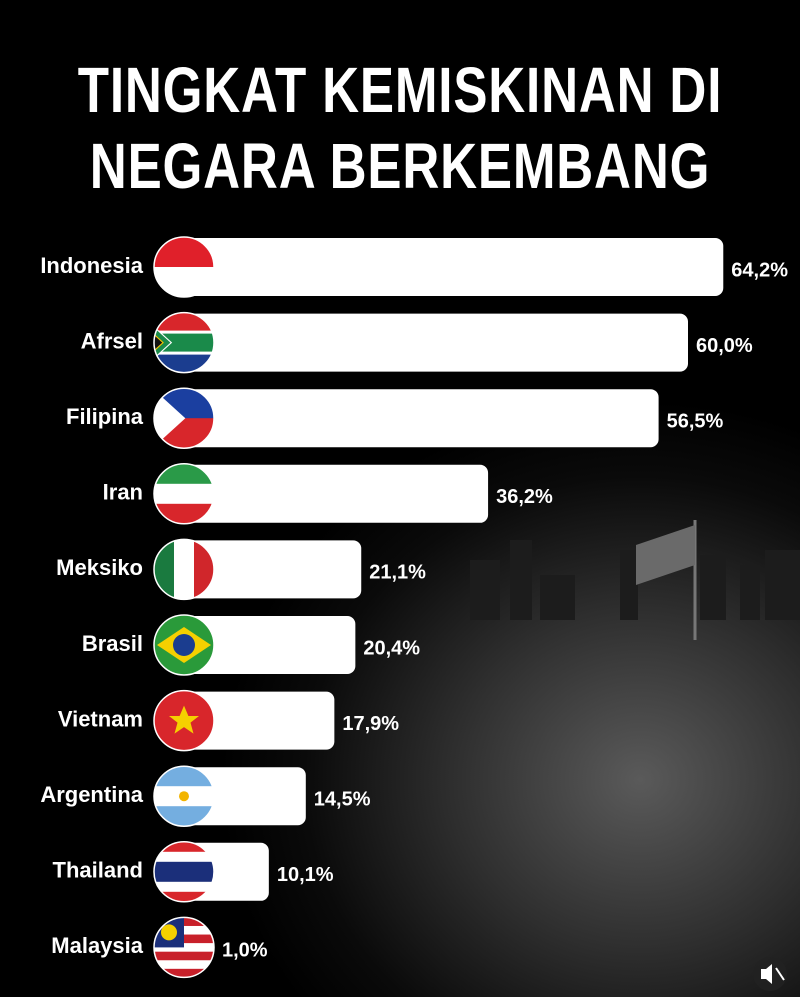 The height and width of the screenshot is (997, 800). Describe the element at coordinates (759, 270) in the screenshot. I see `value-label: 64,2%` at that location.